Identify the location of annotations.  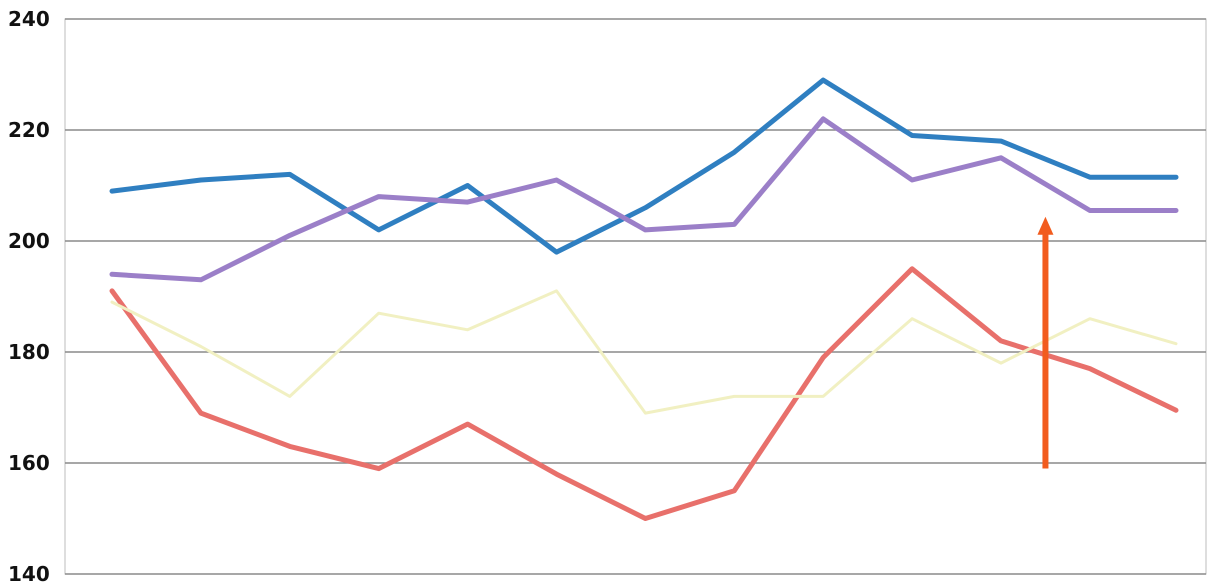
(1045, 342).